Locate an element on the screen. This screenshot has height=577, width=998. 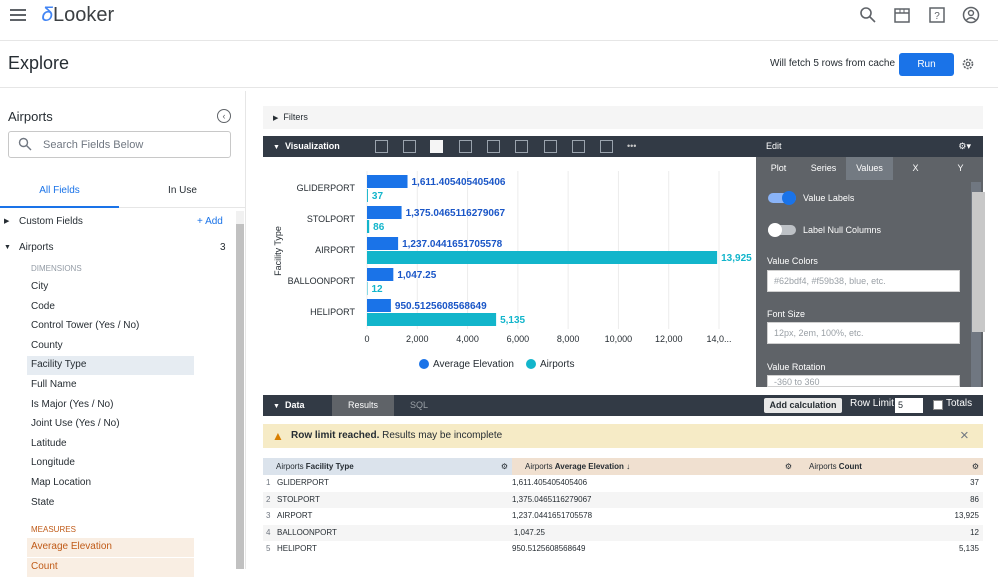
tab-results: Results is located at coordinates (363, 405).